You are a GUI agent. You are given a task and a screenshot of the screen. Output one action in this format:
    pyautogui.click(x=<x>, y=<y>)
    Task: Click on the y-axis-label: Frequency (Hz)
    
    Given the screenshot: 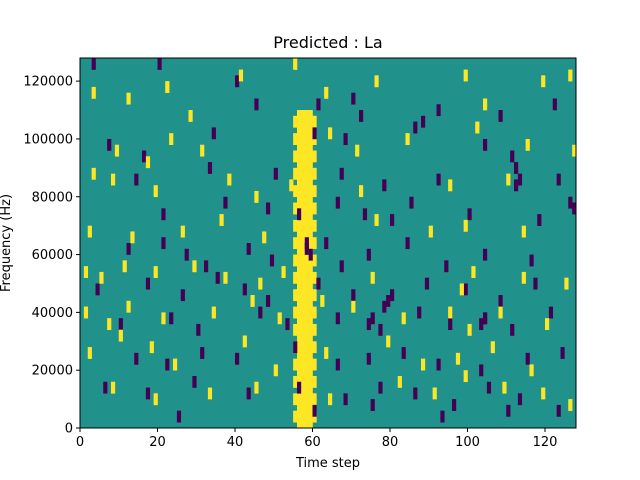 What is the action you would take?
    pyautogui.click(x=7, y=243)
    